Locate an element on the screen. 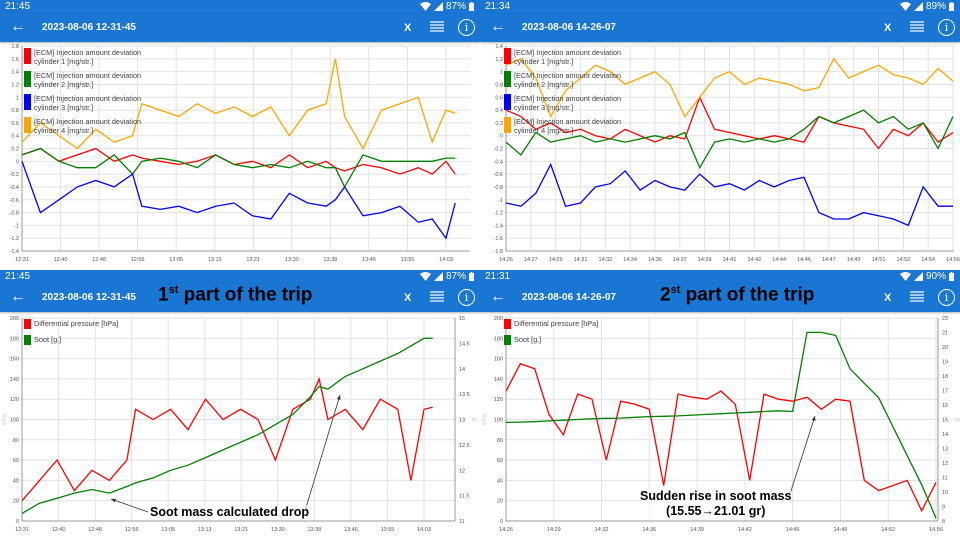 Image resolution: width=960 pixels, height=540 pixels. x-tick-label: 13:38 is located at coordinates (314, 530).